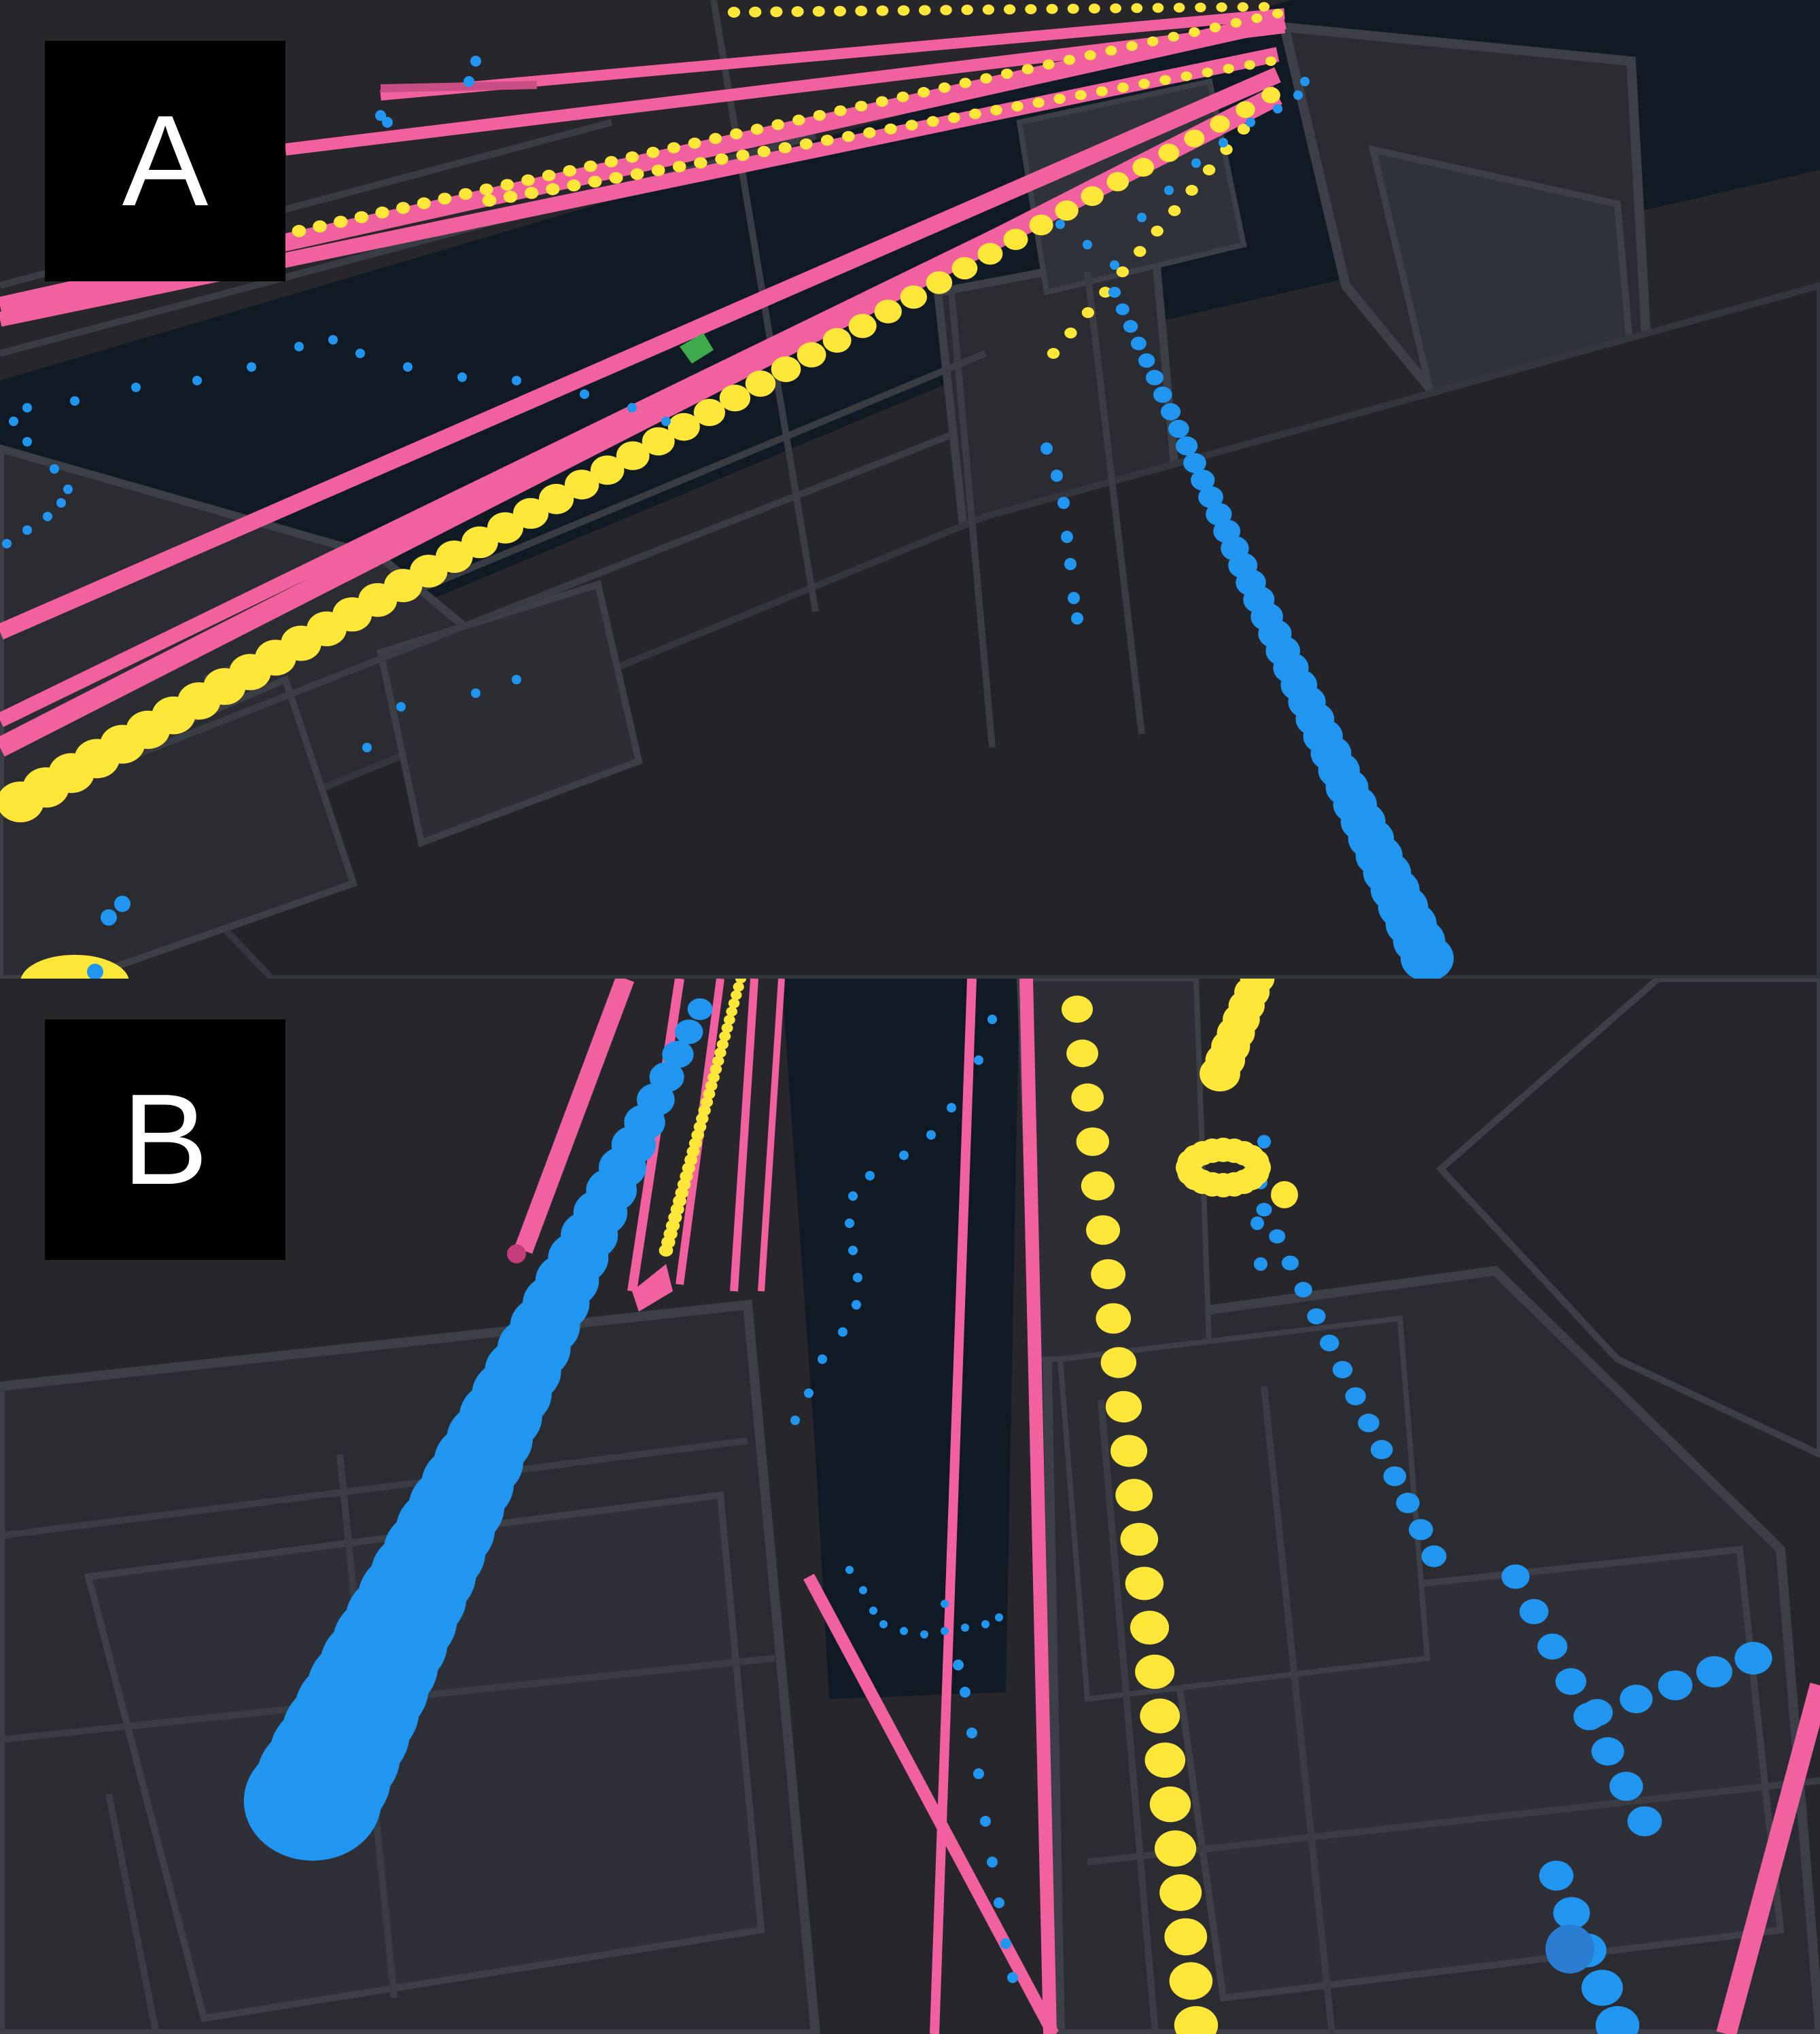  I want to click on building-window, so click(510, 713).